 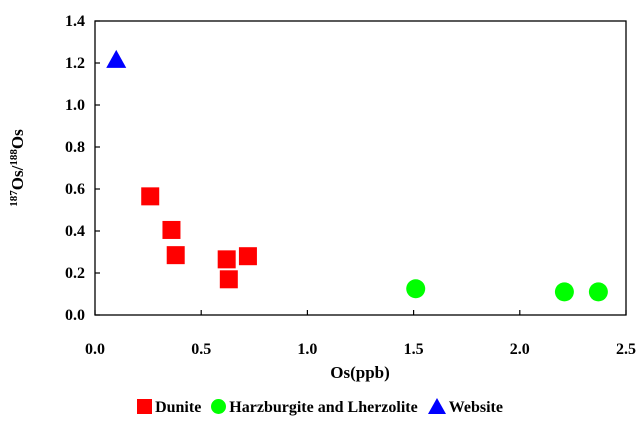 I want to click on y-axis-title: 187Os/188Os, so click(x=17, y=168).